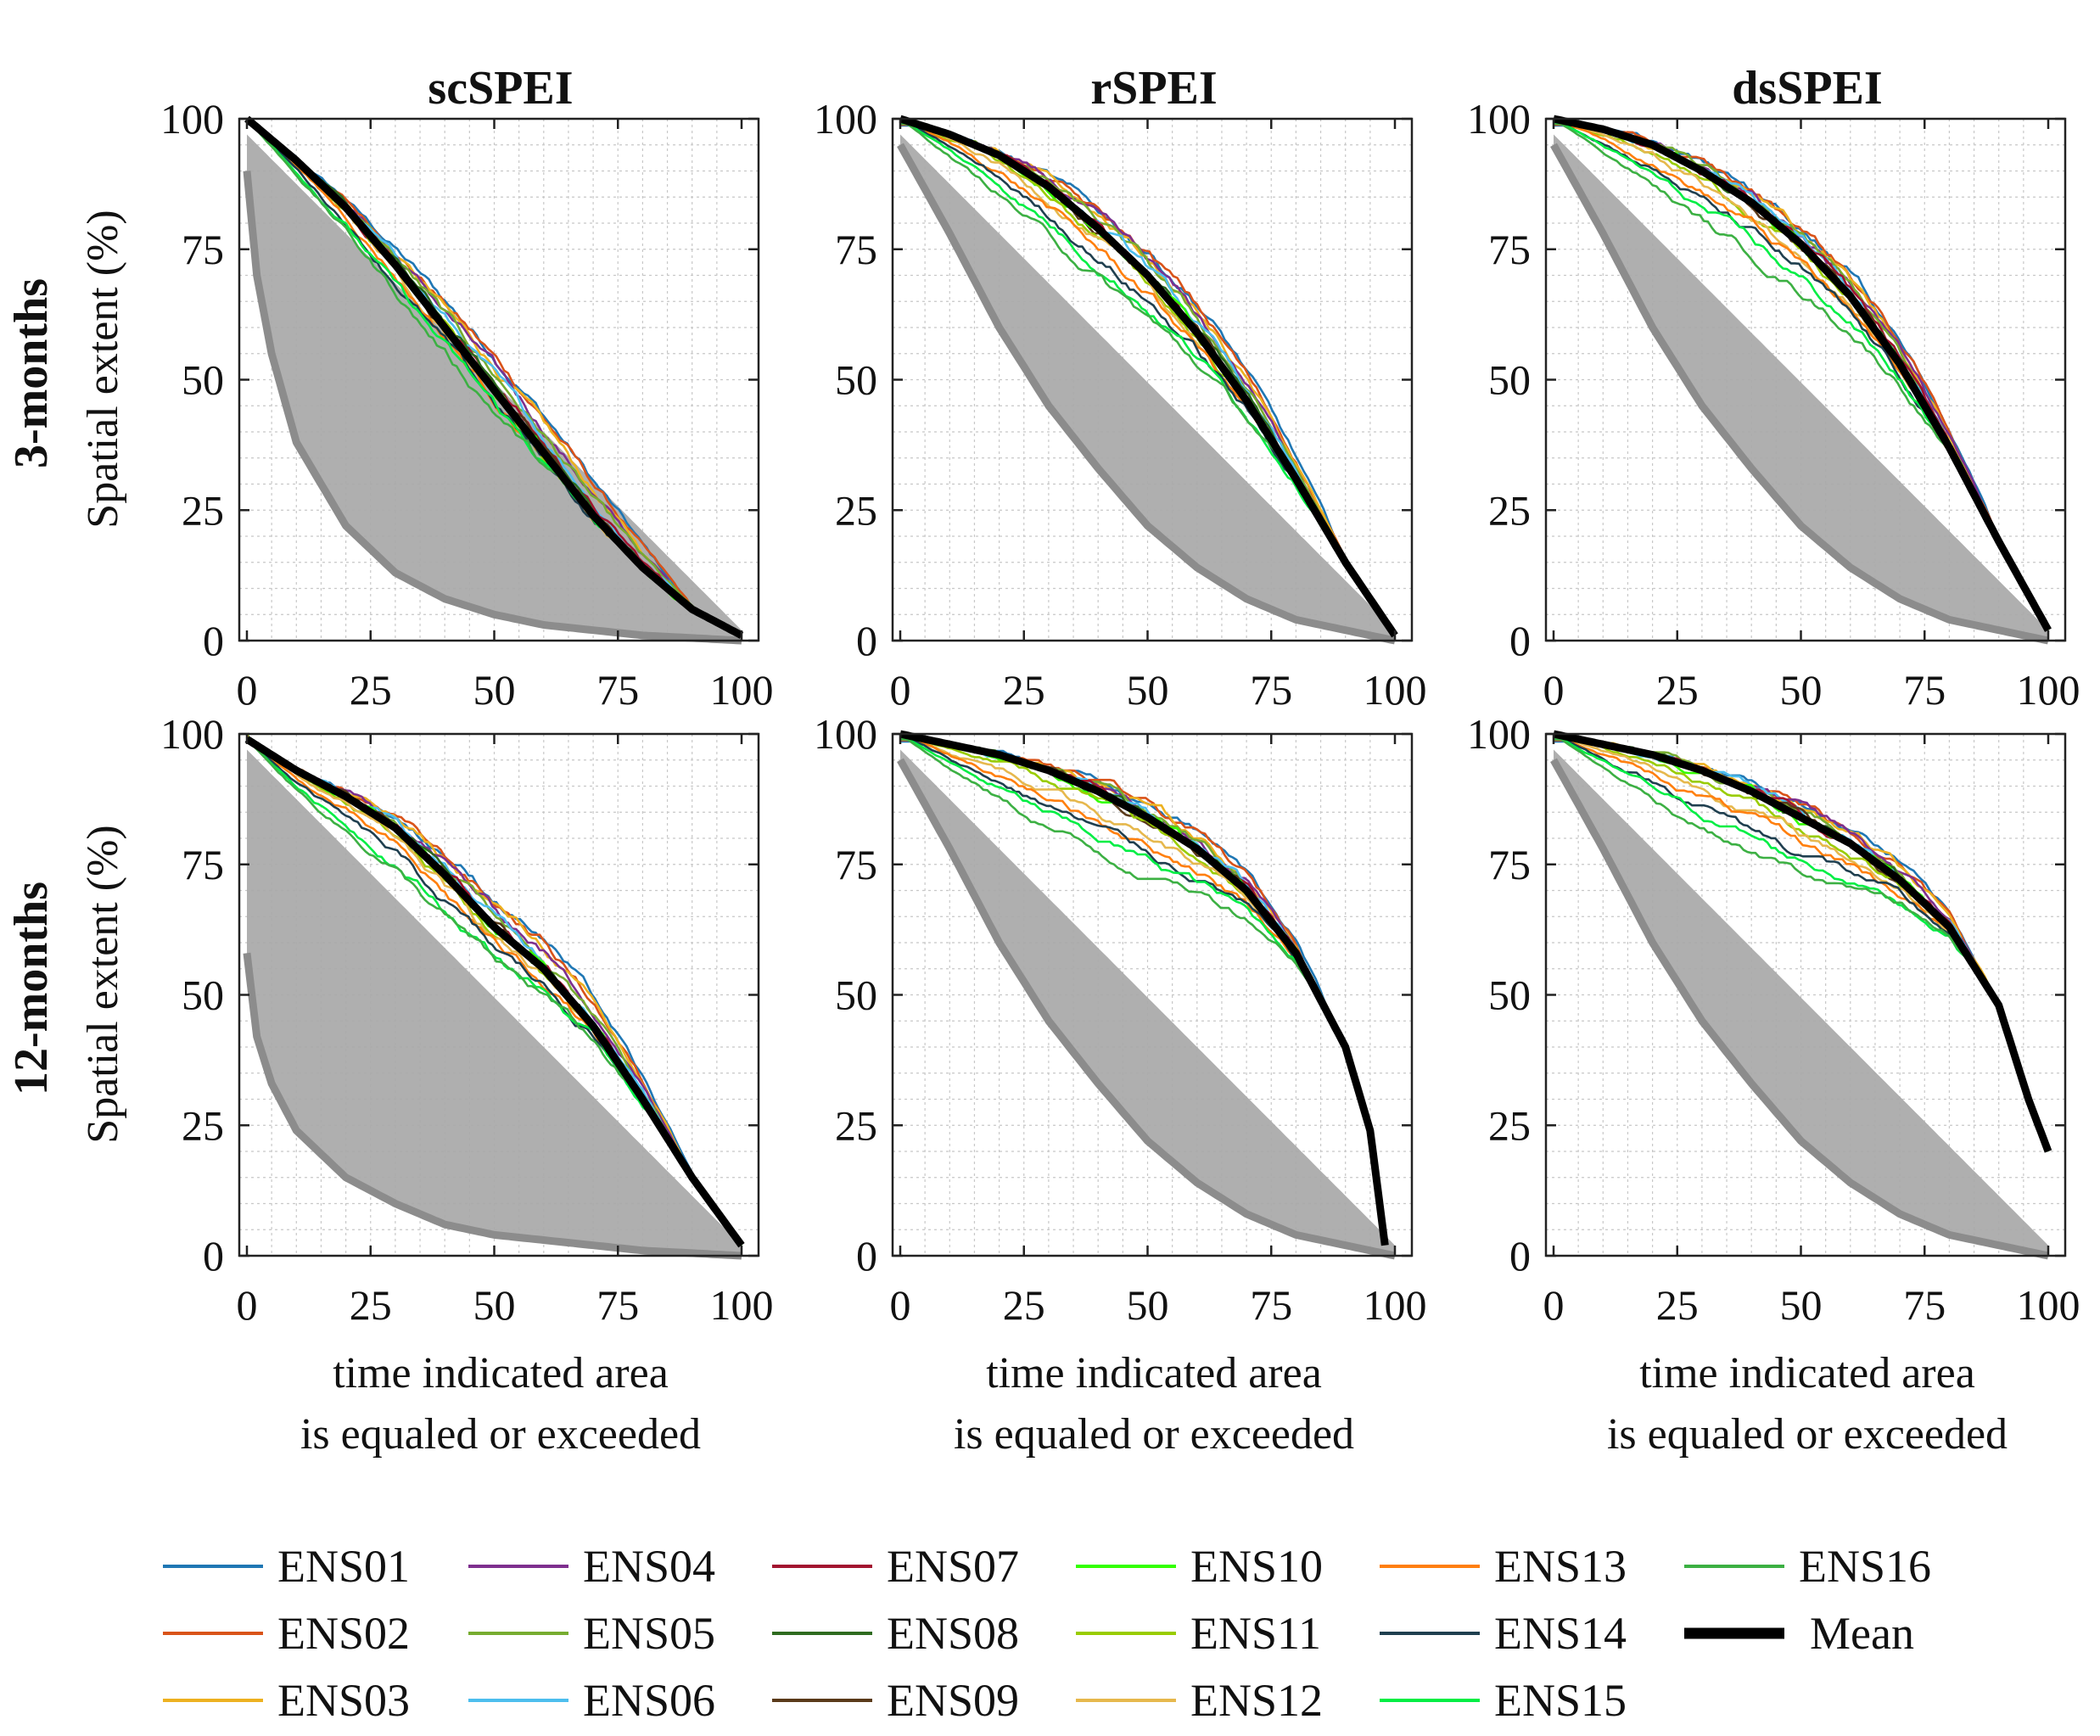 The height and width of the screenshot is (1736, 2100). I want to click on legend-label: ENS14, so click(1561, 1634).